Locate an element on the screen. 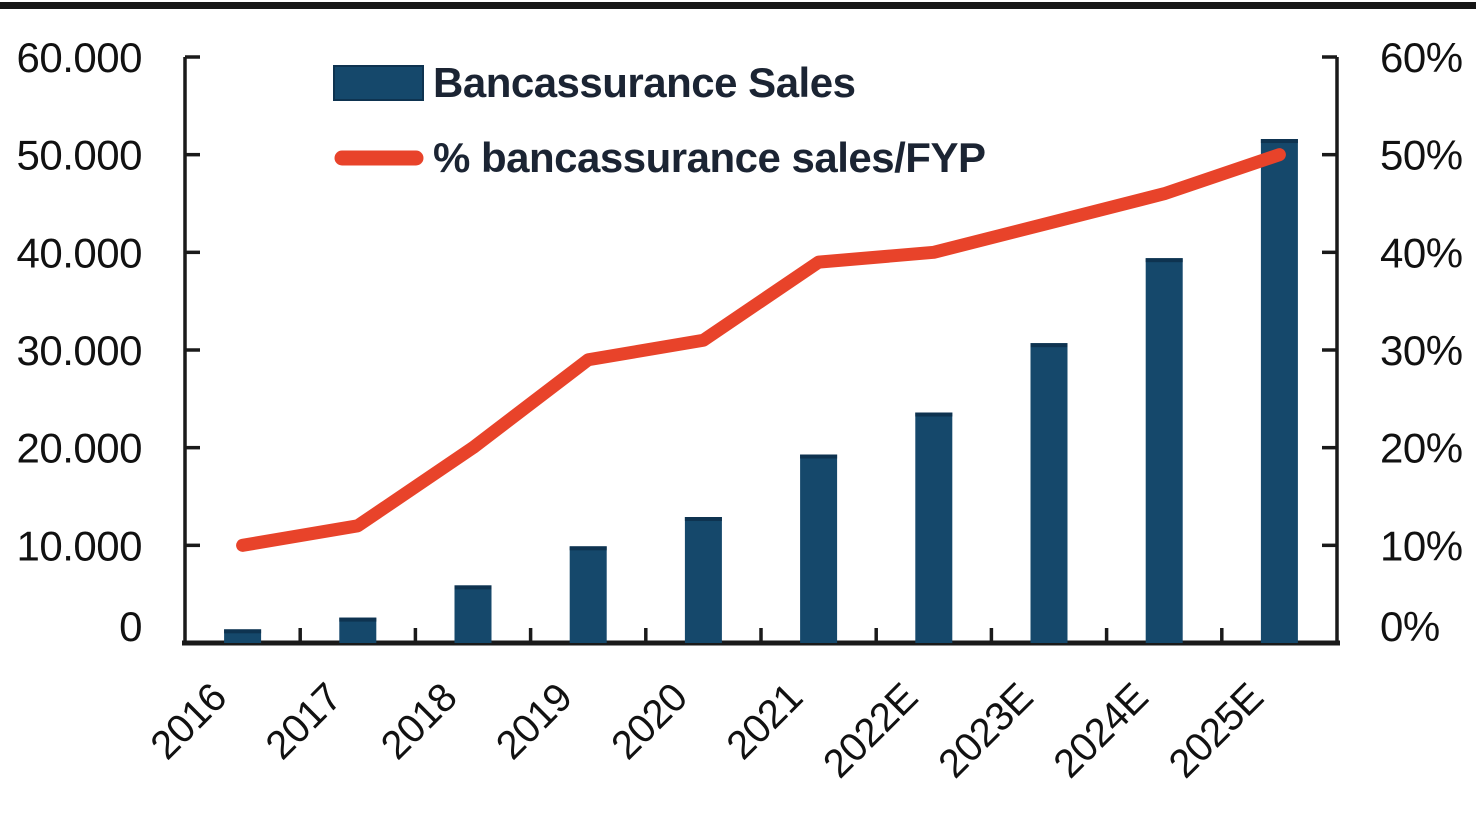 The width and height of the screenshot is (1476, 830). bar-top-edge-2025E is located at coordinates (1279, 141).